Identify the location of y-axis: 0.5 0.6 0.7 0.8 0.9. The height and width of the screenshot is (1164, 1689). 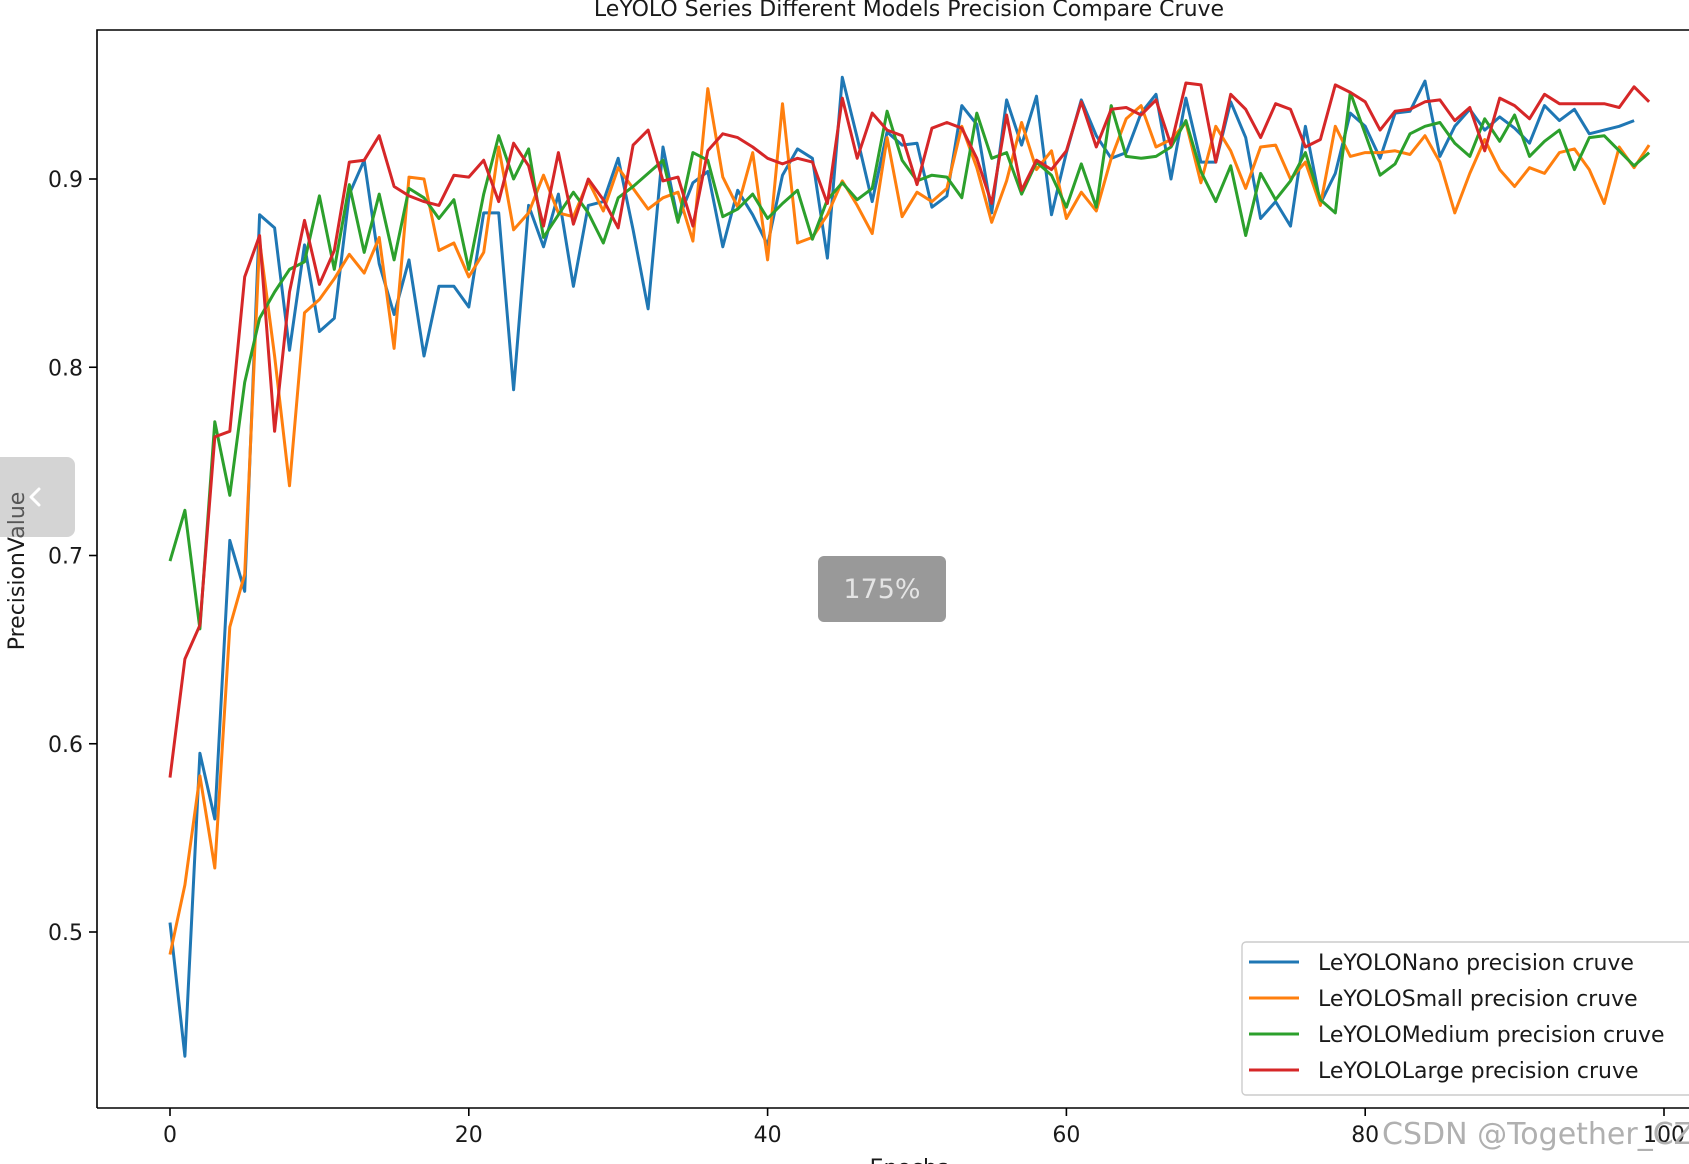
(72, 557).